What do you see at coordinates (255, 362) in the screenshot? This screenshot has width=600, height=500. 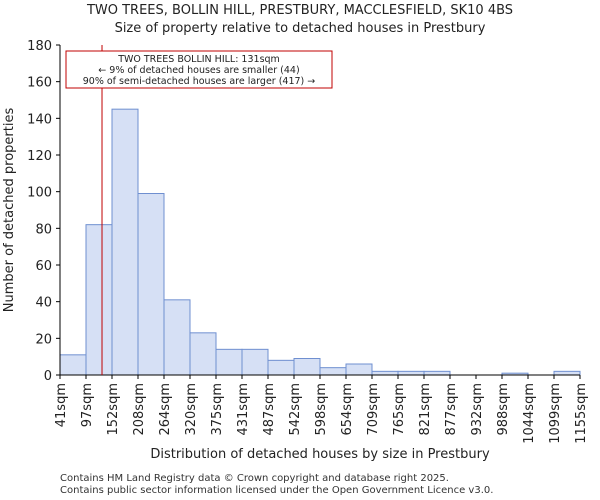 I see `bar-431sqm` at bounding box center [255, 362].